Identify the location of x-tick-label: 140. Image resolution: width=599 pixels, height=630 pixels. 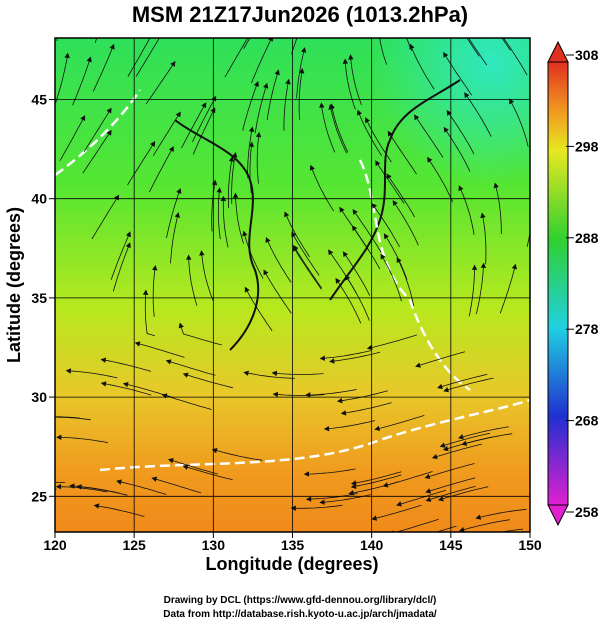
(372, 545).